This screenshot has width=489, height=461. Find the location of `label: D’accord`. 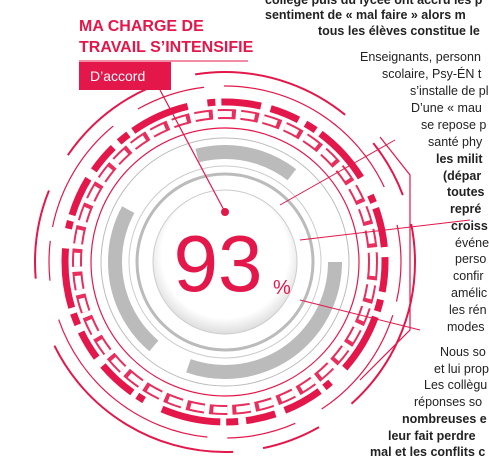

label: D’accord is located at coordinates (117, 76).